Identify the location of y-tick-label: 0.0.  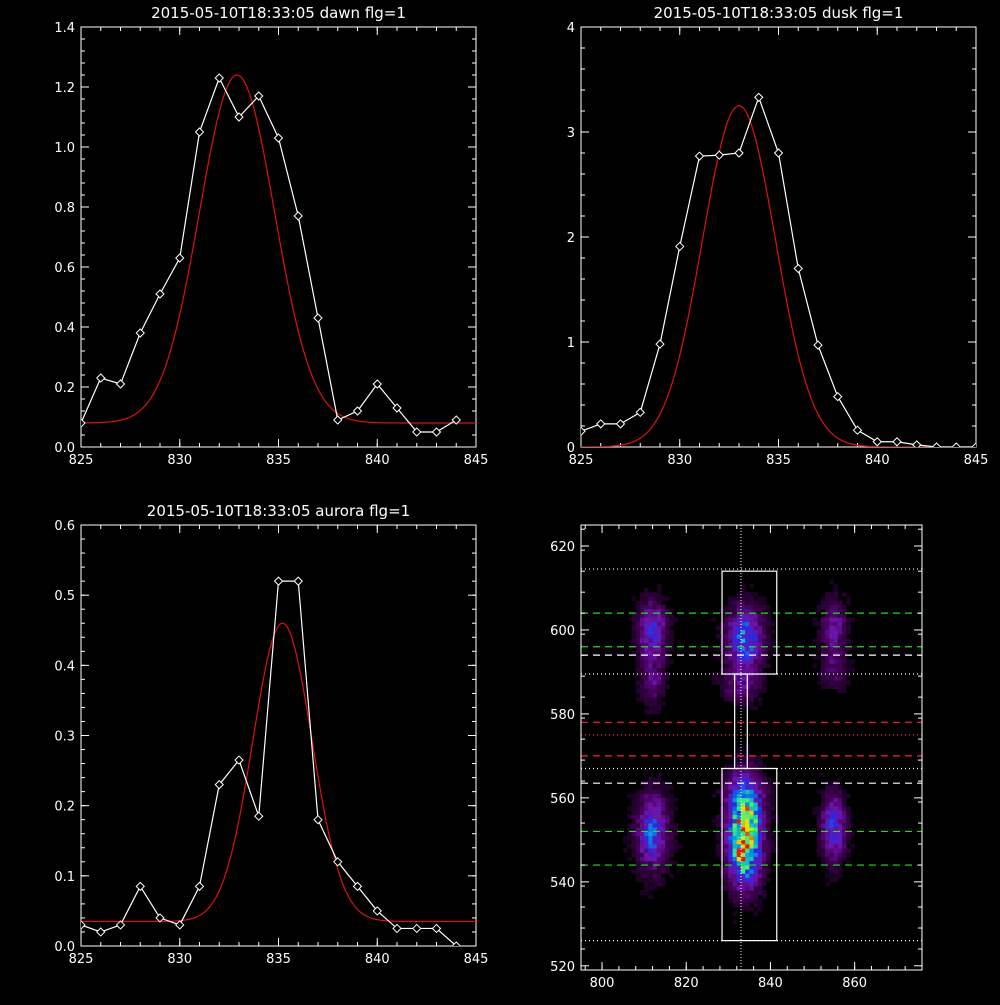
(64, 947).